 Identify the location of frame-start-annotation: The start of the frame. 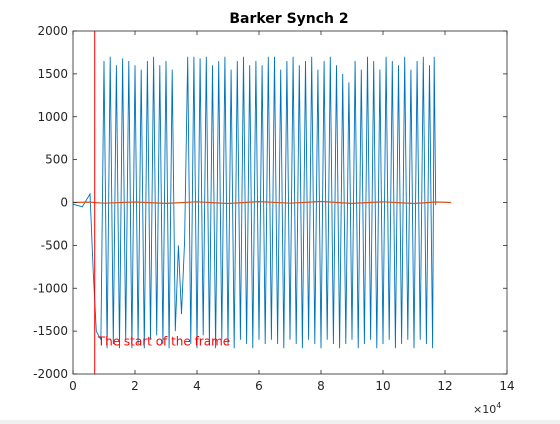
(163, 341).